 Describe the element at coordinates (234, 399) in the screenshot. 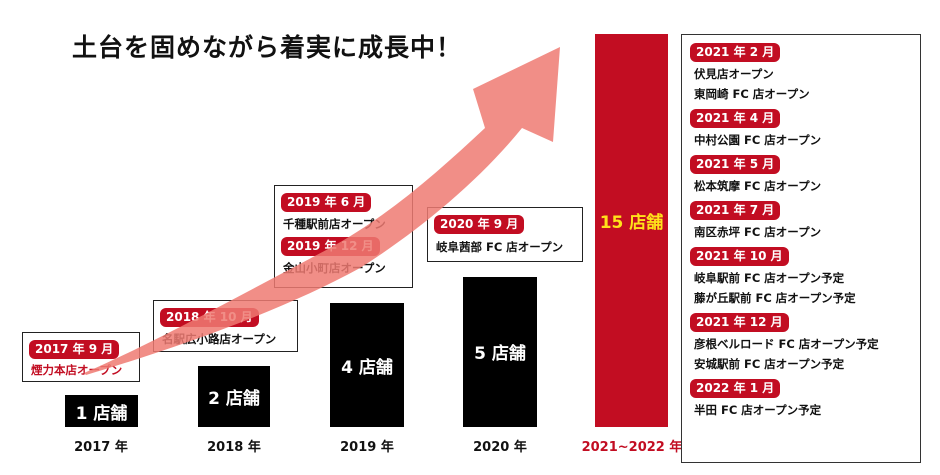

I see `bar-label-2018: 2 店舗` at that location.